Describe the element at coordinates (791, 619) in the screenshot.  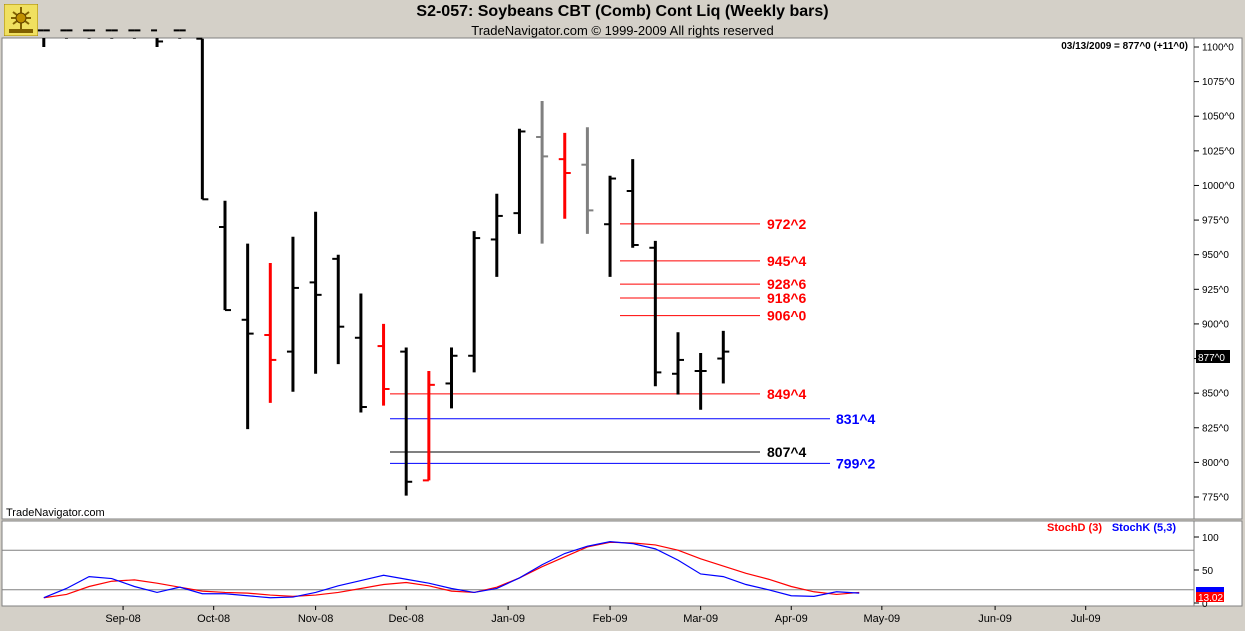
I see `date-tick-label: Apr-09` at that location.